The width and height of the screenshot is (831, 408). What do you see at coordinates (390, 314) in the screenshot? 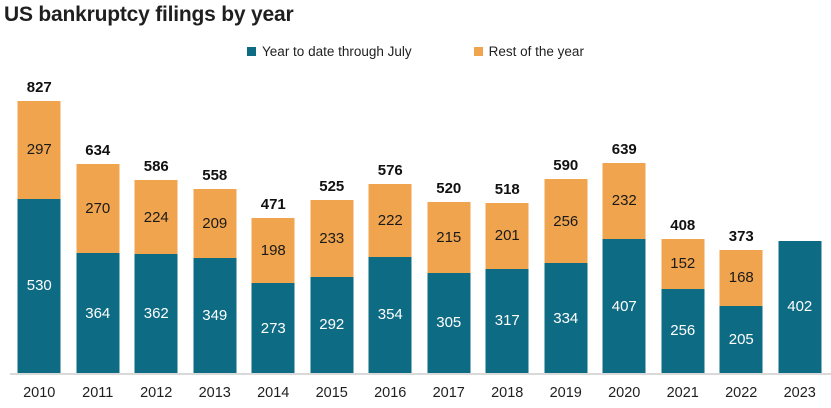
I see `segment-ytd-through-july: 354` at bounding box center [390, 314].